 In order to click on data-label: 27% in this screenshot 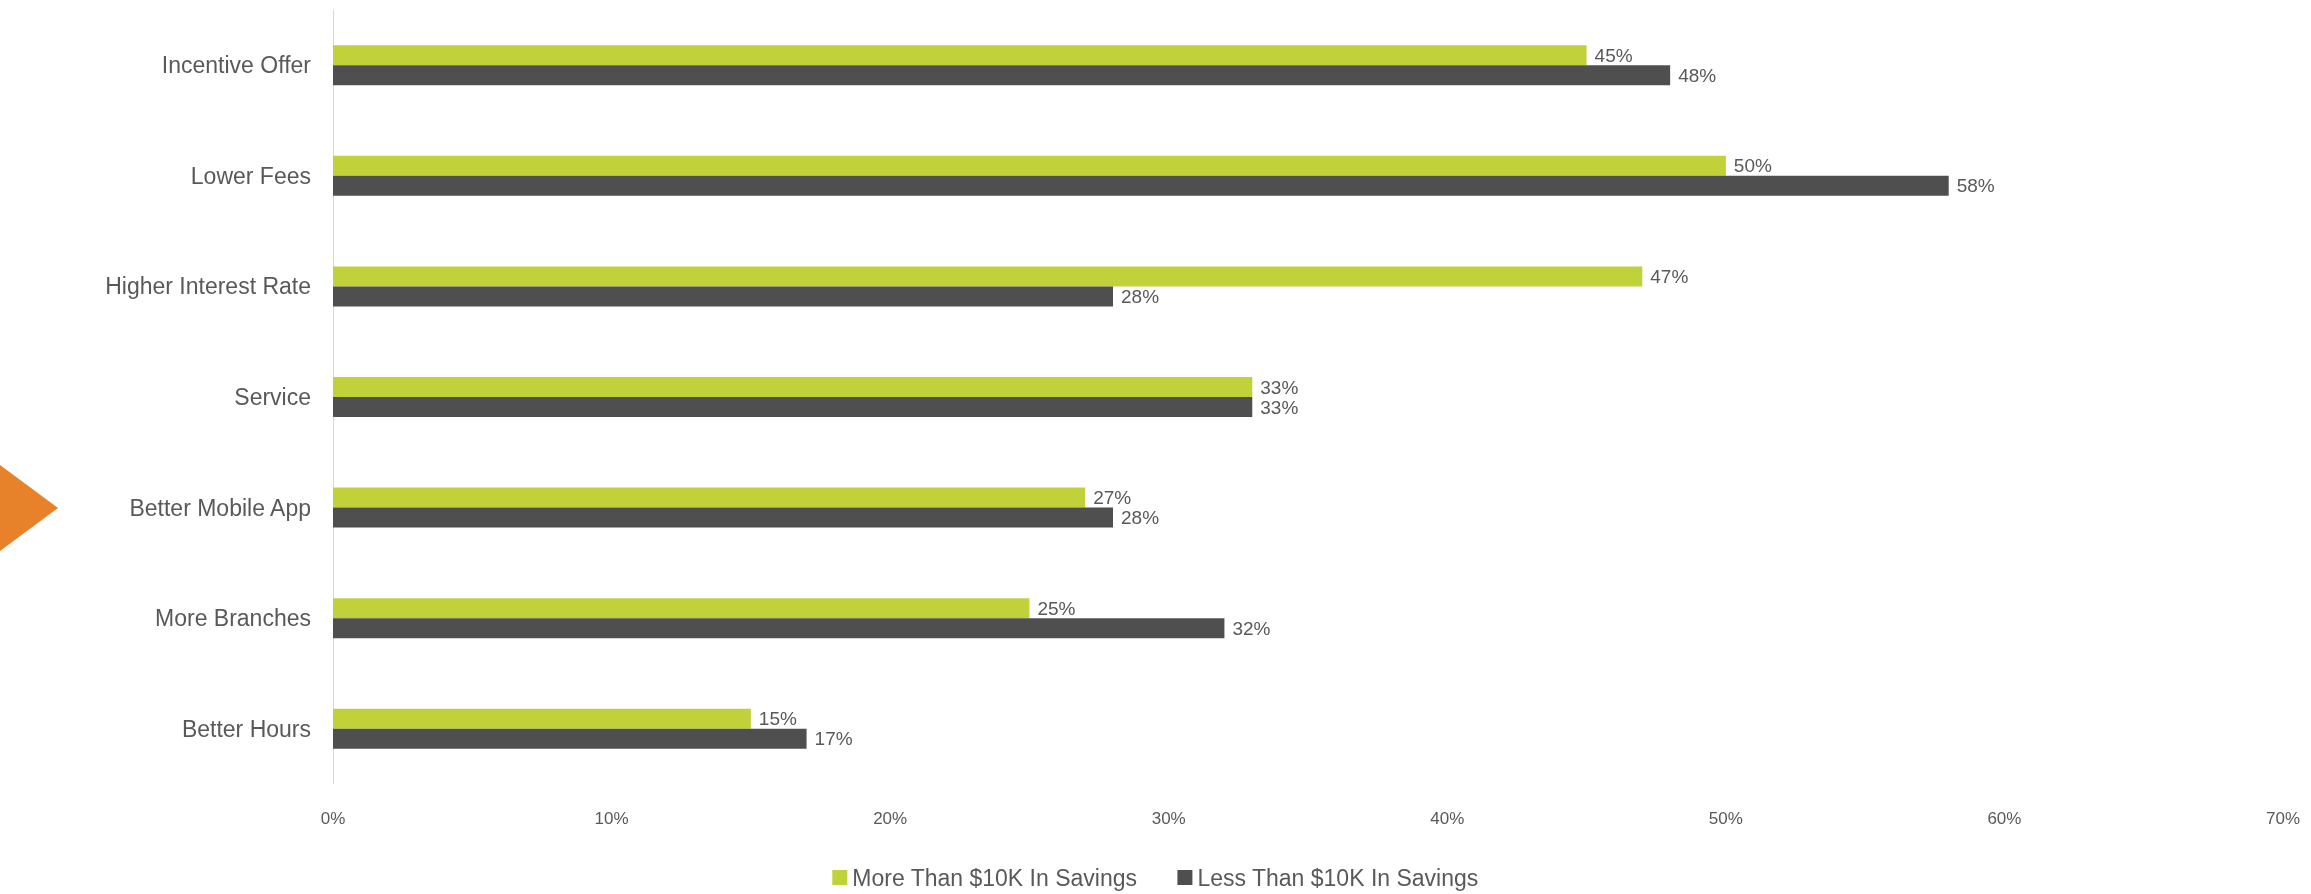, I will do `click(1112, 498)`.